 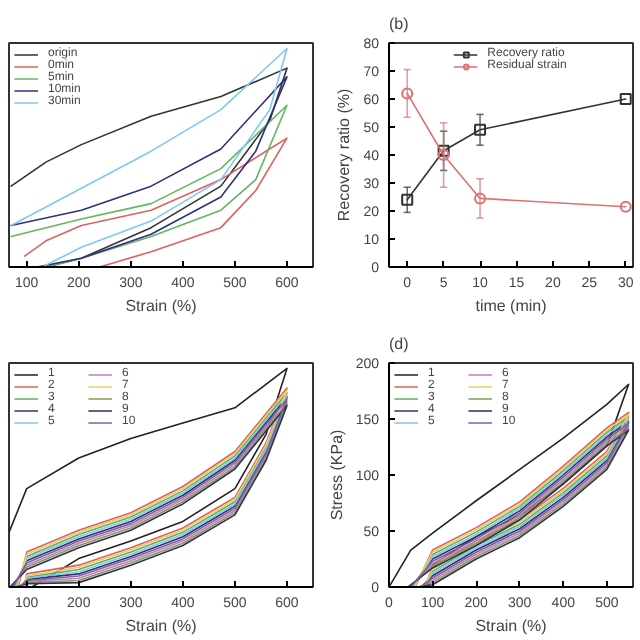 What do you see at coordinates (336, 474) in the screenshot?
I see `y-axis-title: Stress (KPa)` at bounding box center [336, 474].